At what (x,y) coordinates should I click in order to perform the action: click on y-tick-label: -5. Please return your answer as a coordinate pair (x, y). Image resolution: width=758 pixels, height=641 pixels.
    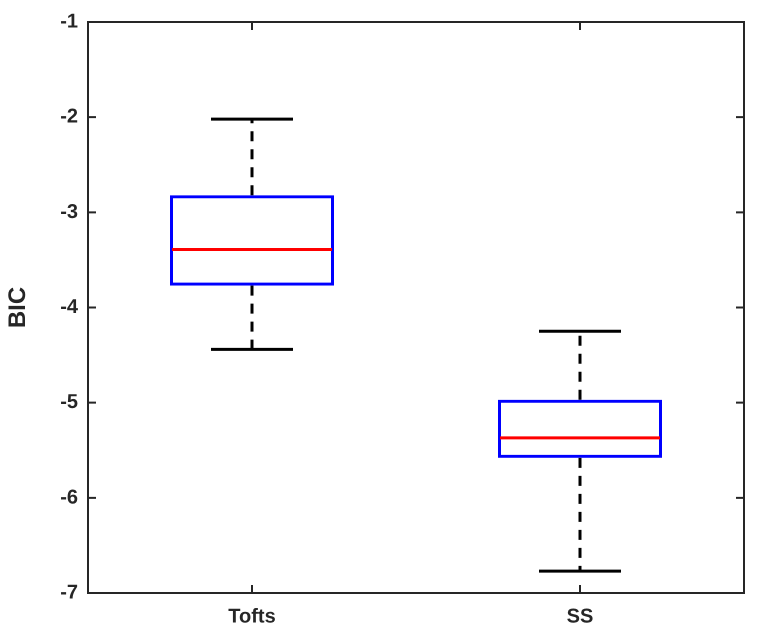
    Looking at the image, I should click on (69, 402).